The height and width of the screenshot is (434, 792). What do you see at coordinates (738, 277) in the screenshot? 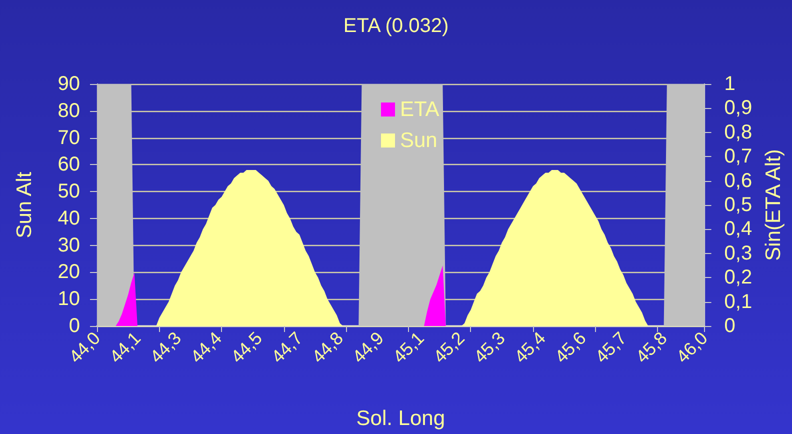
I see `y2-tick-label: 0,2` at bounding box center [738, 277].